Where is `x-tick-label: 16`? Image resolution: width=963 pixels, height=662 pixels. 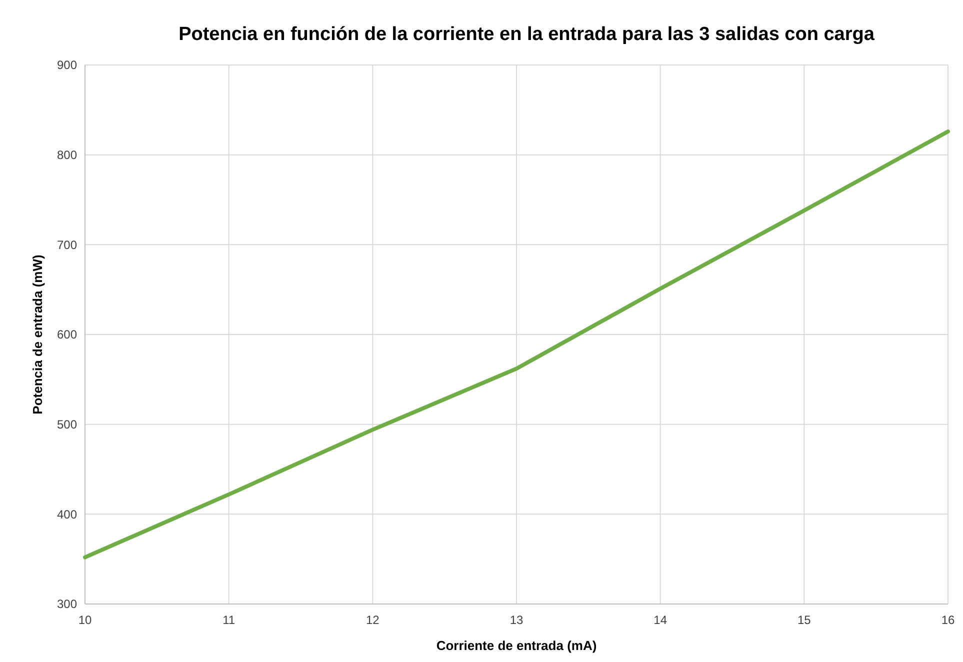
x-tick-label: 16 is located at coordinates (948, 620).